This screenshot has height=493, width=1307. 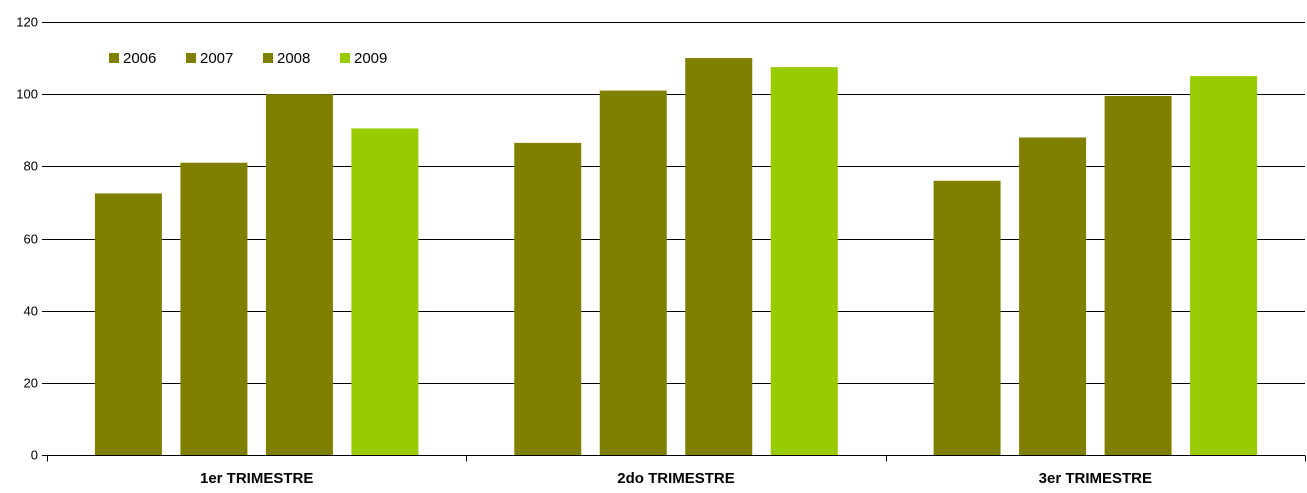 I want to click on legend-swatch-2007, so click(x=191, y=58).